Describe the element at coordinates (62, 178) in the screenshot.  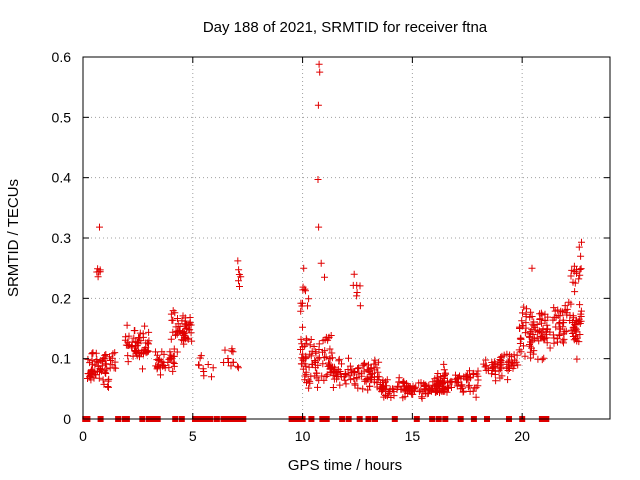
I see `y-tick-label: 0.4` at that location.